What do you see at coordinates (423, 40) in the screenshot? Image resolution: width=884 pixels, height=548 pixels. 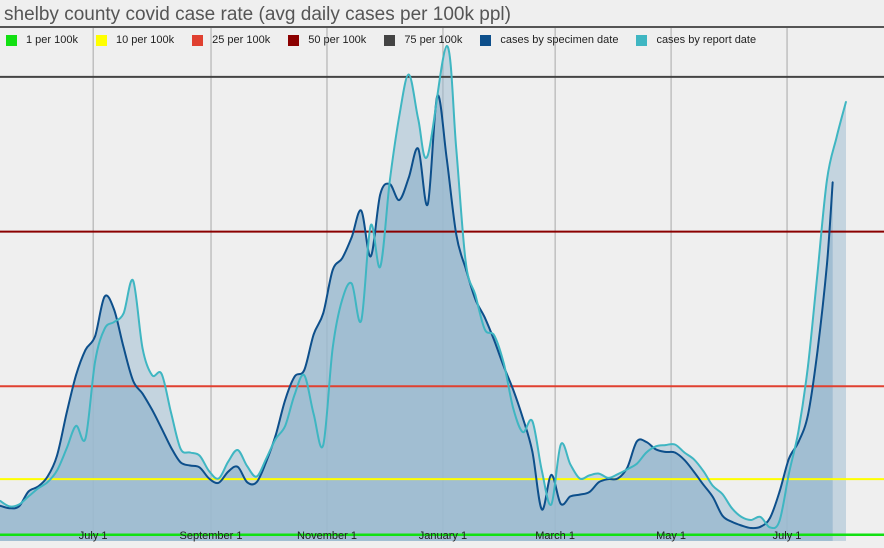 I see `legend-item: 75 per 100k` at bounding box center [423, 40].